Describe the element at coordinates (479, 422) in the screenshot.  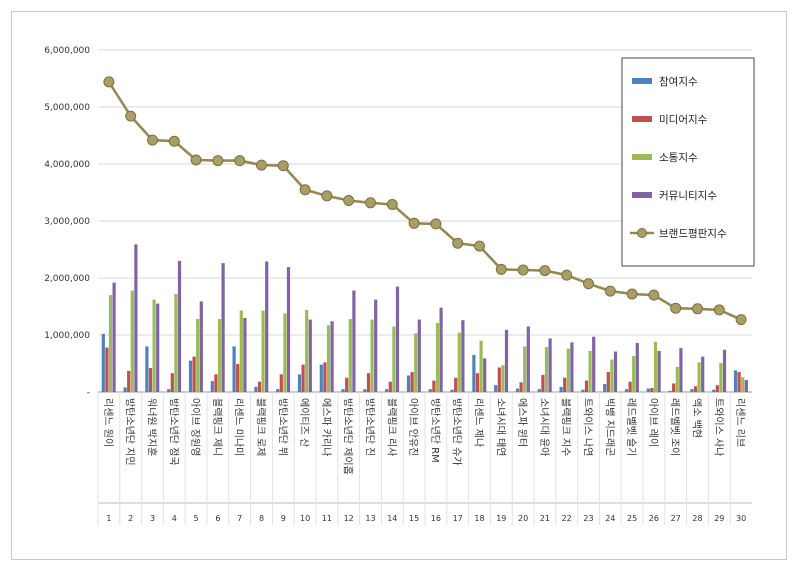
I see `x-tick-label: 리센느 제나` at that location.